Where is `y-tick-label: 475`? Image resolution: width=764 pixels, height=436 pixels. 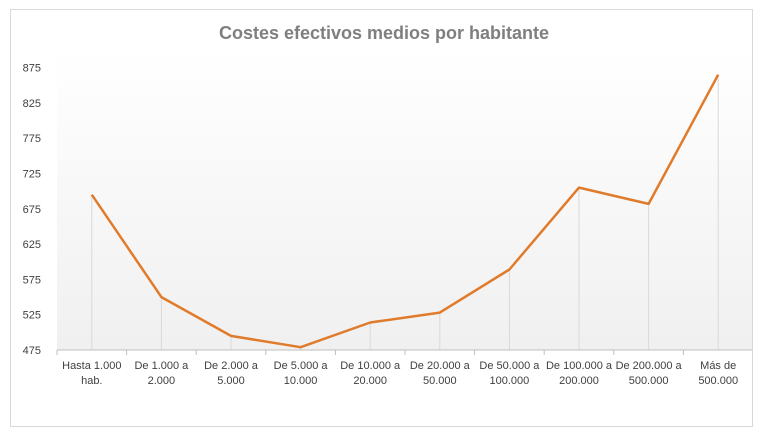 y-tick-label: 475 is located at coordinates (32, 351).